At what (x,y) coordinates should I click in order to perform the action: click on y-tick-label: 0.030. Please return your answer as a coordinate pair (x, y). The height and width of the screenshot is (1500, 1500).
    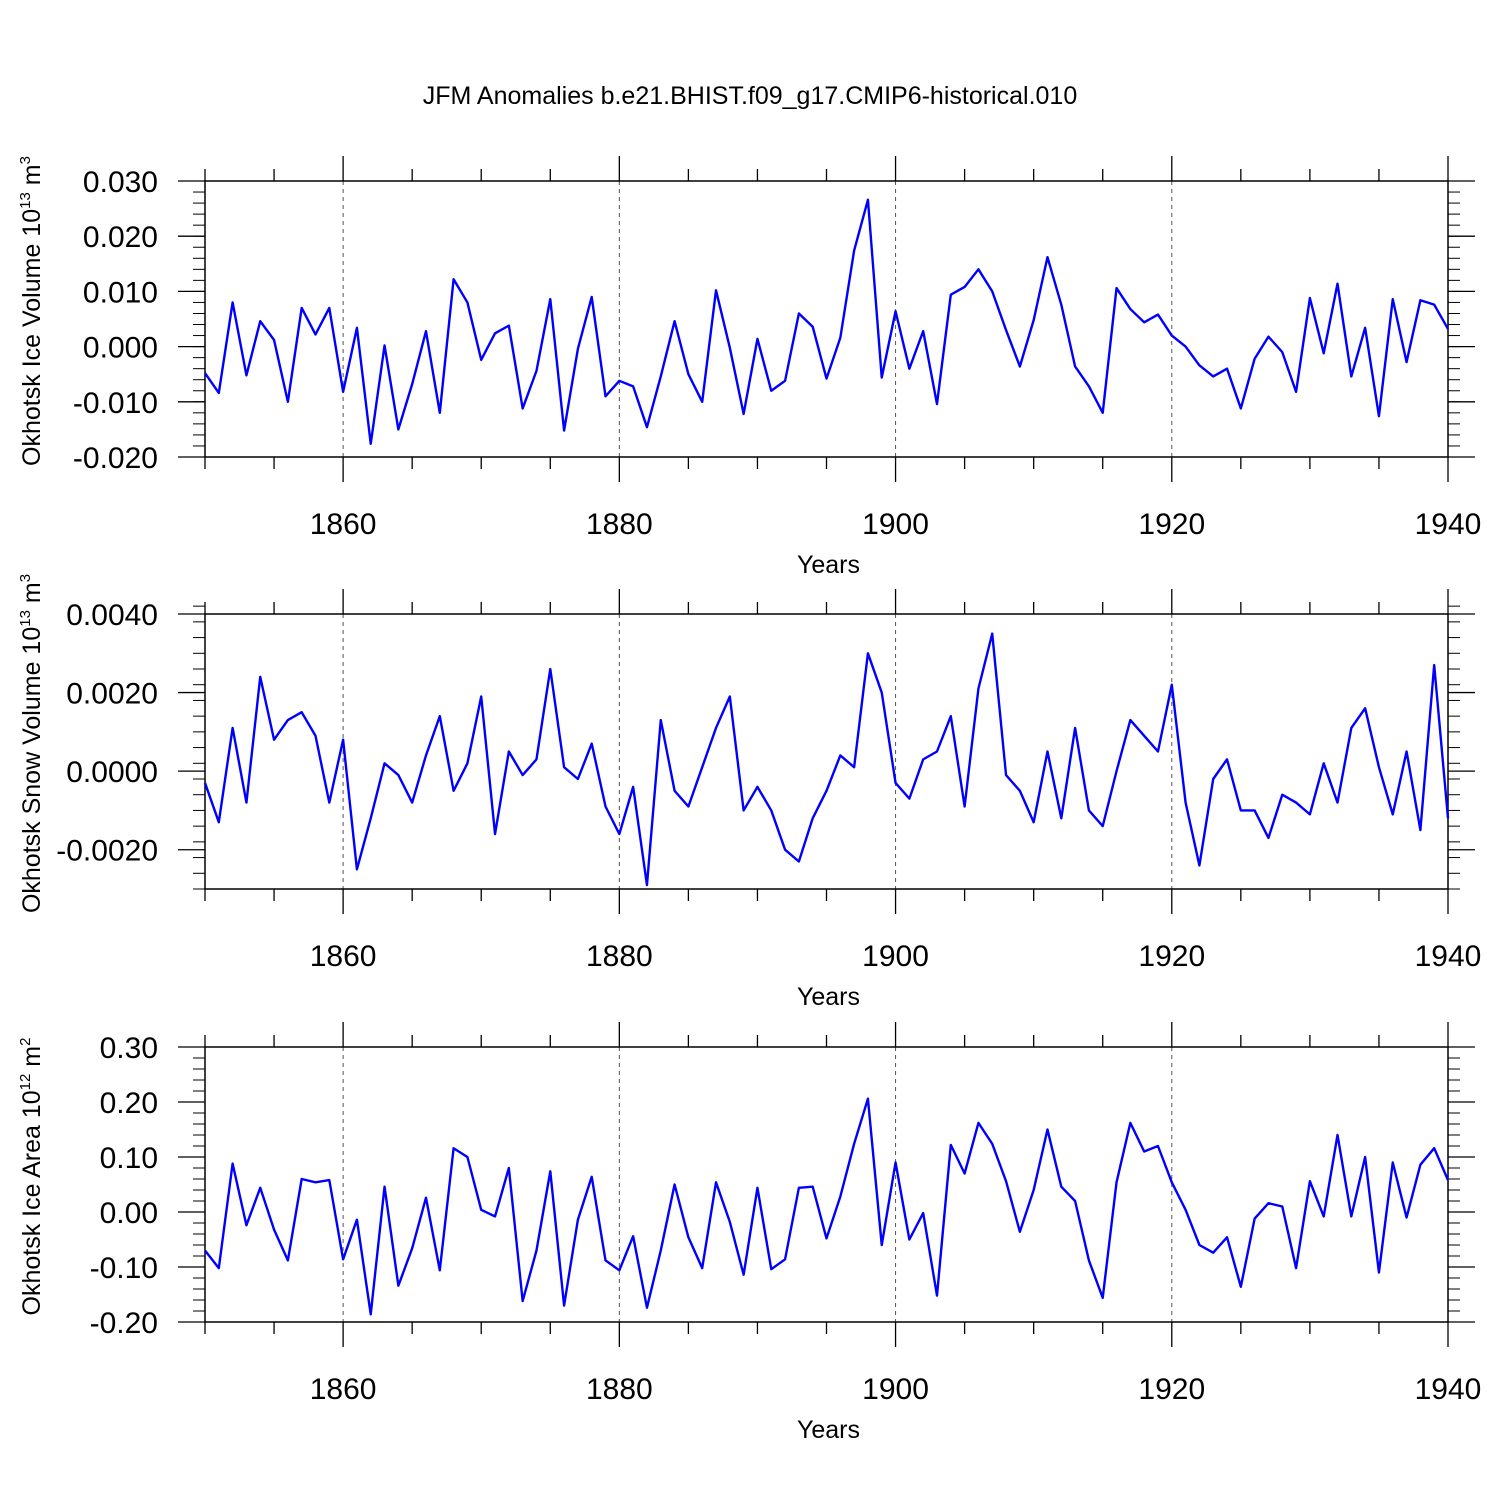
    Looking at the image, I should click on (120, 182).